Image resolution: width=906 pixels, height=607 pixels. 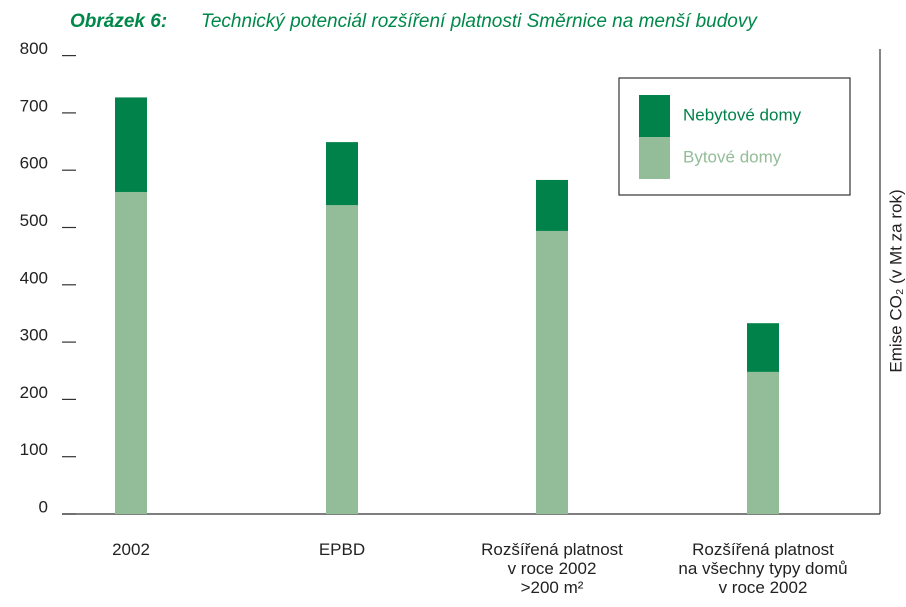 What do you see at coordinates (552, 568) in the screenshot?
I see `x-tick-label: Rozšířená platnost v roce 2002 >200 m²` at bounding box center [552, 568].